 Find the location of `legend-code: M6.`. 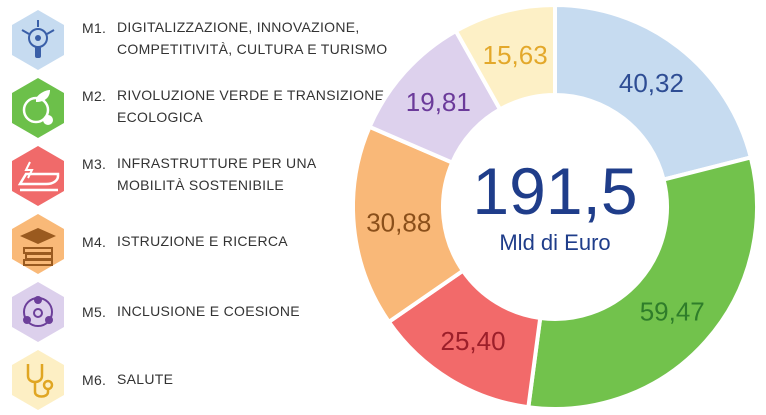

legend-code: M6. is located at coordinates (94, 380).